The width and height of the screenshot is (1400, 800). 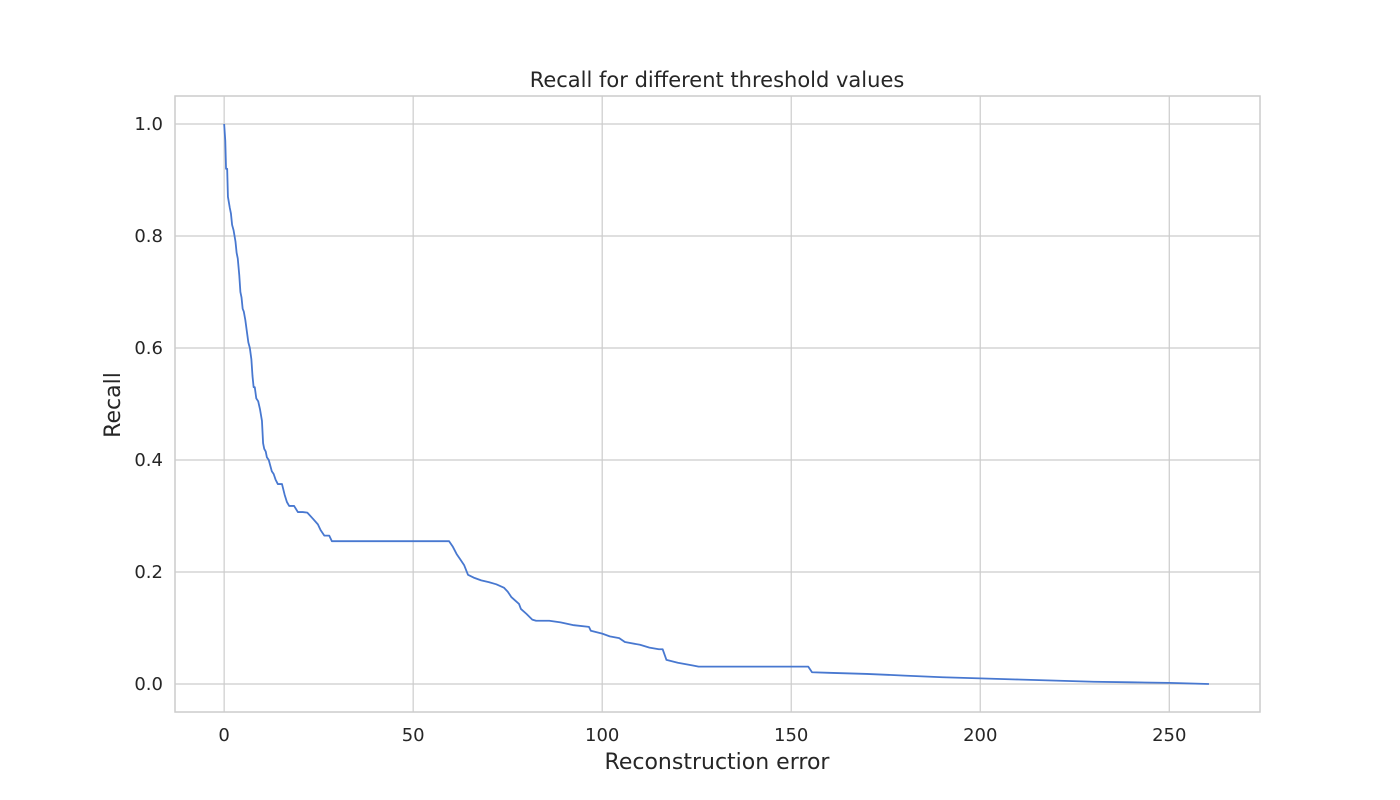 What do you see at coordinates (148, 460) in the screenshot?
I see `y-tick-label: 0.4` at bounding box center [148, 460].